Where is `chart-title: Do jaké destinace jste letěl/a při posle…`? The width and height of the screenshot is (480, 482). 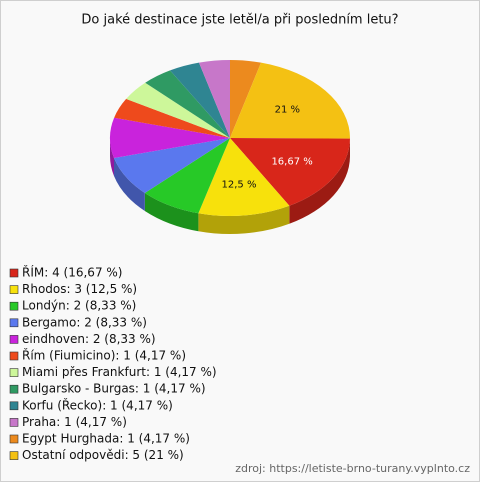 chart-title: Do jaké destinace jste letěl/a při posle… is located at coordinates (239, 20).